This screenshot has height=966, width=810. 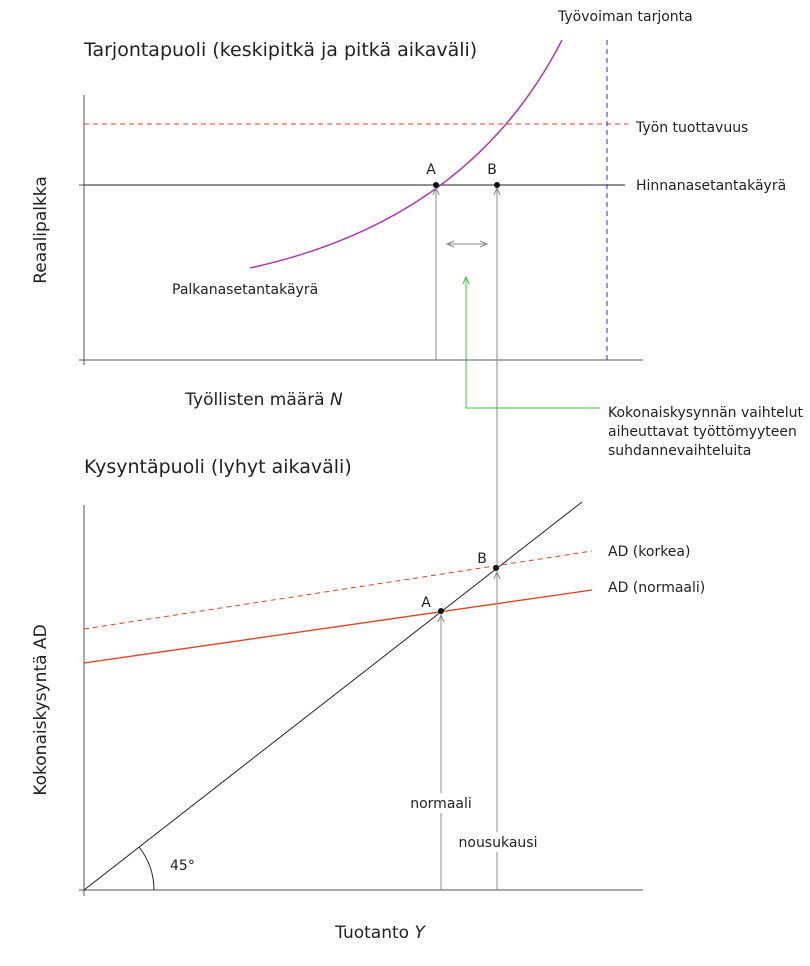 I want to click on label: nousukausi, so click(x=498, y=843).